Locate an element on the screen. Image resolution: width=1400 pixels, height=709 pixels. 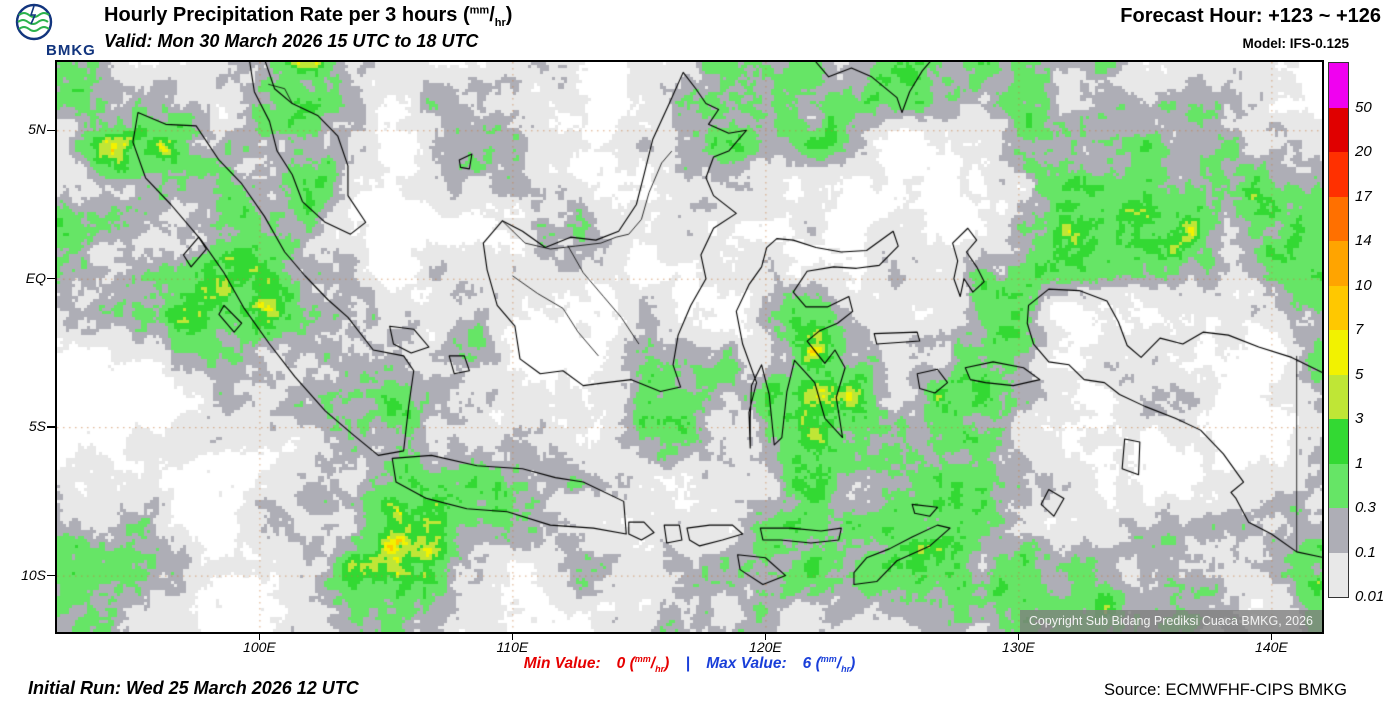
lat-tick-label: EQ is located at coordinates (35, 277).